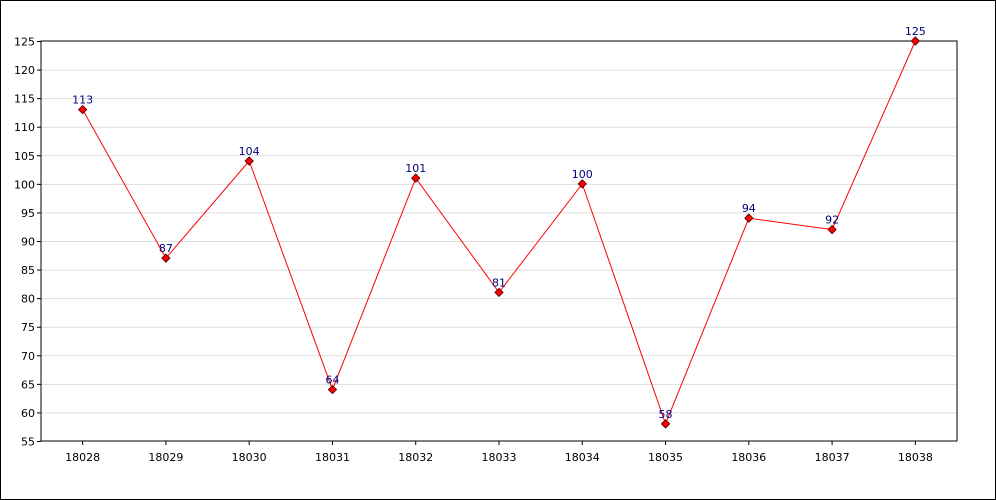  What do you see at coordinates (915, 457) in the screenshot?
I see `x-tick-label: 18038` at bounding box center [915, 457].